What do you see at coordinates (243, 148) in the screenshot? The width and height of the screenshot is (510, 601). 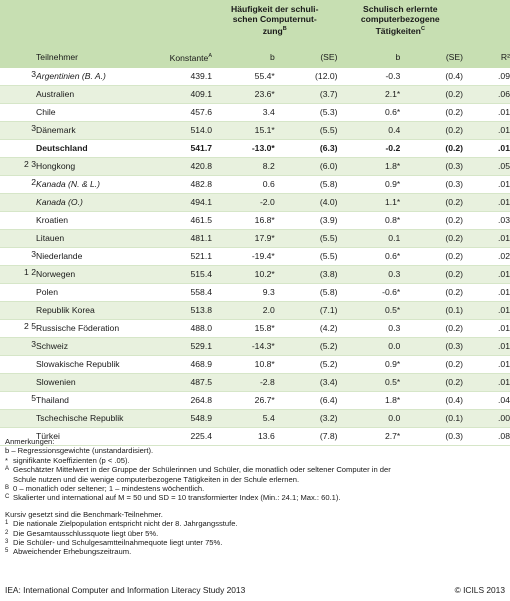 I see `b-usage-value: -13.0*` at bounding box center [243, 148].